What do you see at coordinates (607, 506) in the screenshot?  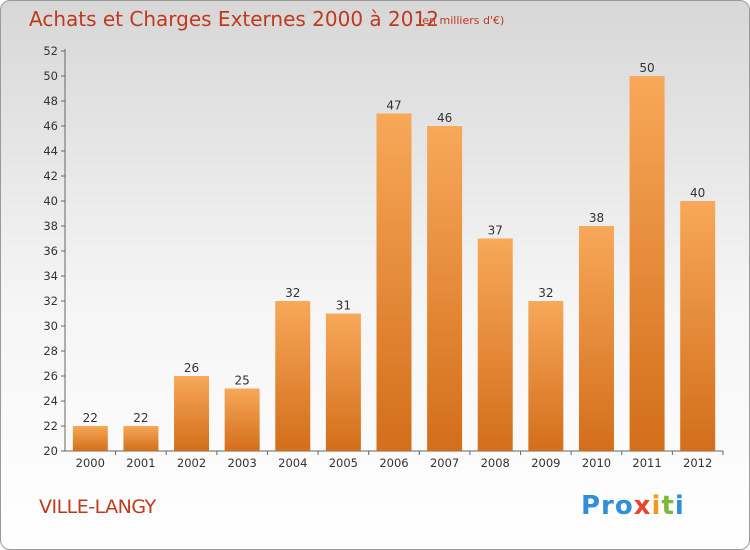 I see `logo-part: Pro` at bounding box center [607, 506].